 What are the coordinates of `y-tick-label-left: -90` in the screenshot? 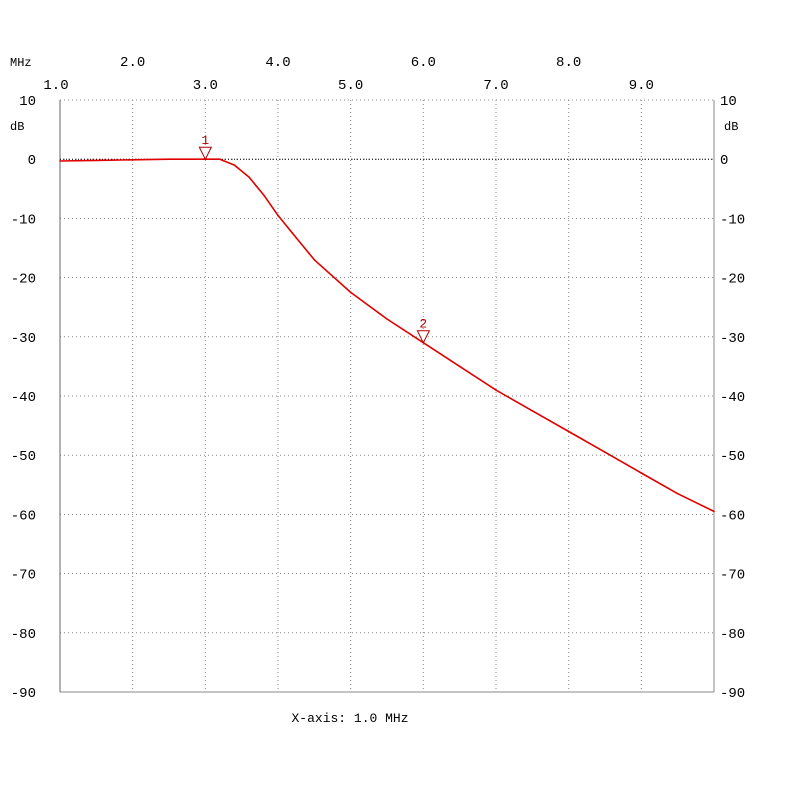 It's located at (23, 694).